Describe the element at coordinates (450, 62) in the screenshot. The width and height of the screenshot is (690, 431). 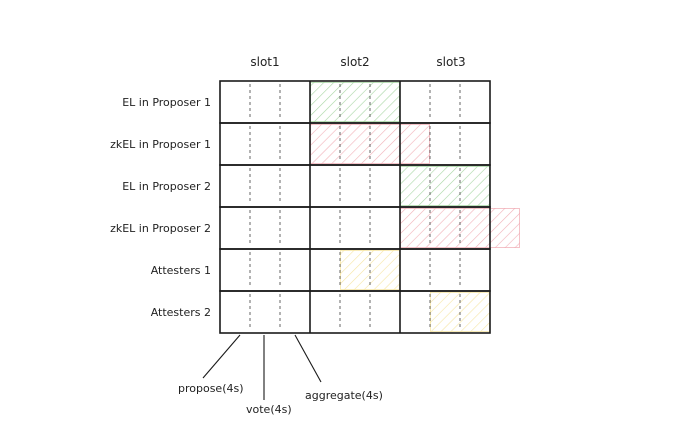
I see `slot-label: slot3` at that location.